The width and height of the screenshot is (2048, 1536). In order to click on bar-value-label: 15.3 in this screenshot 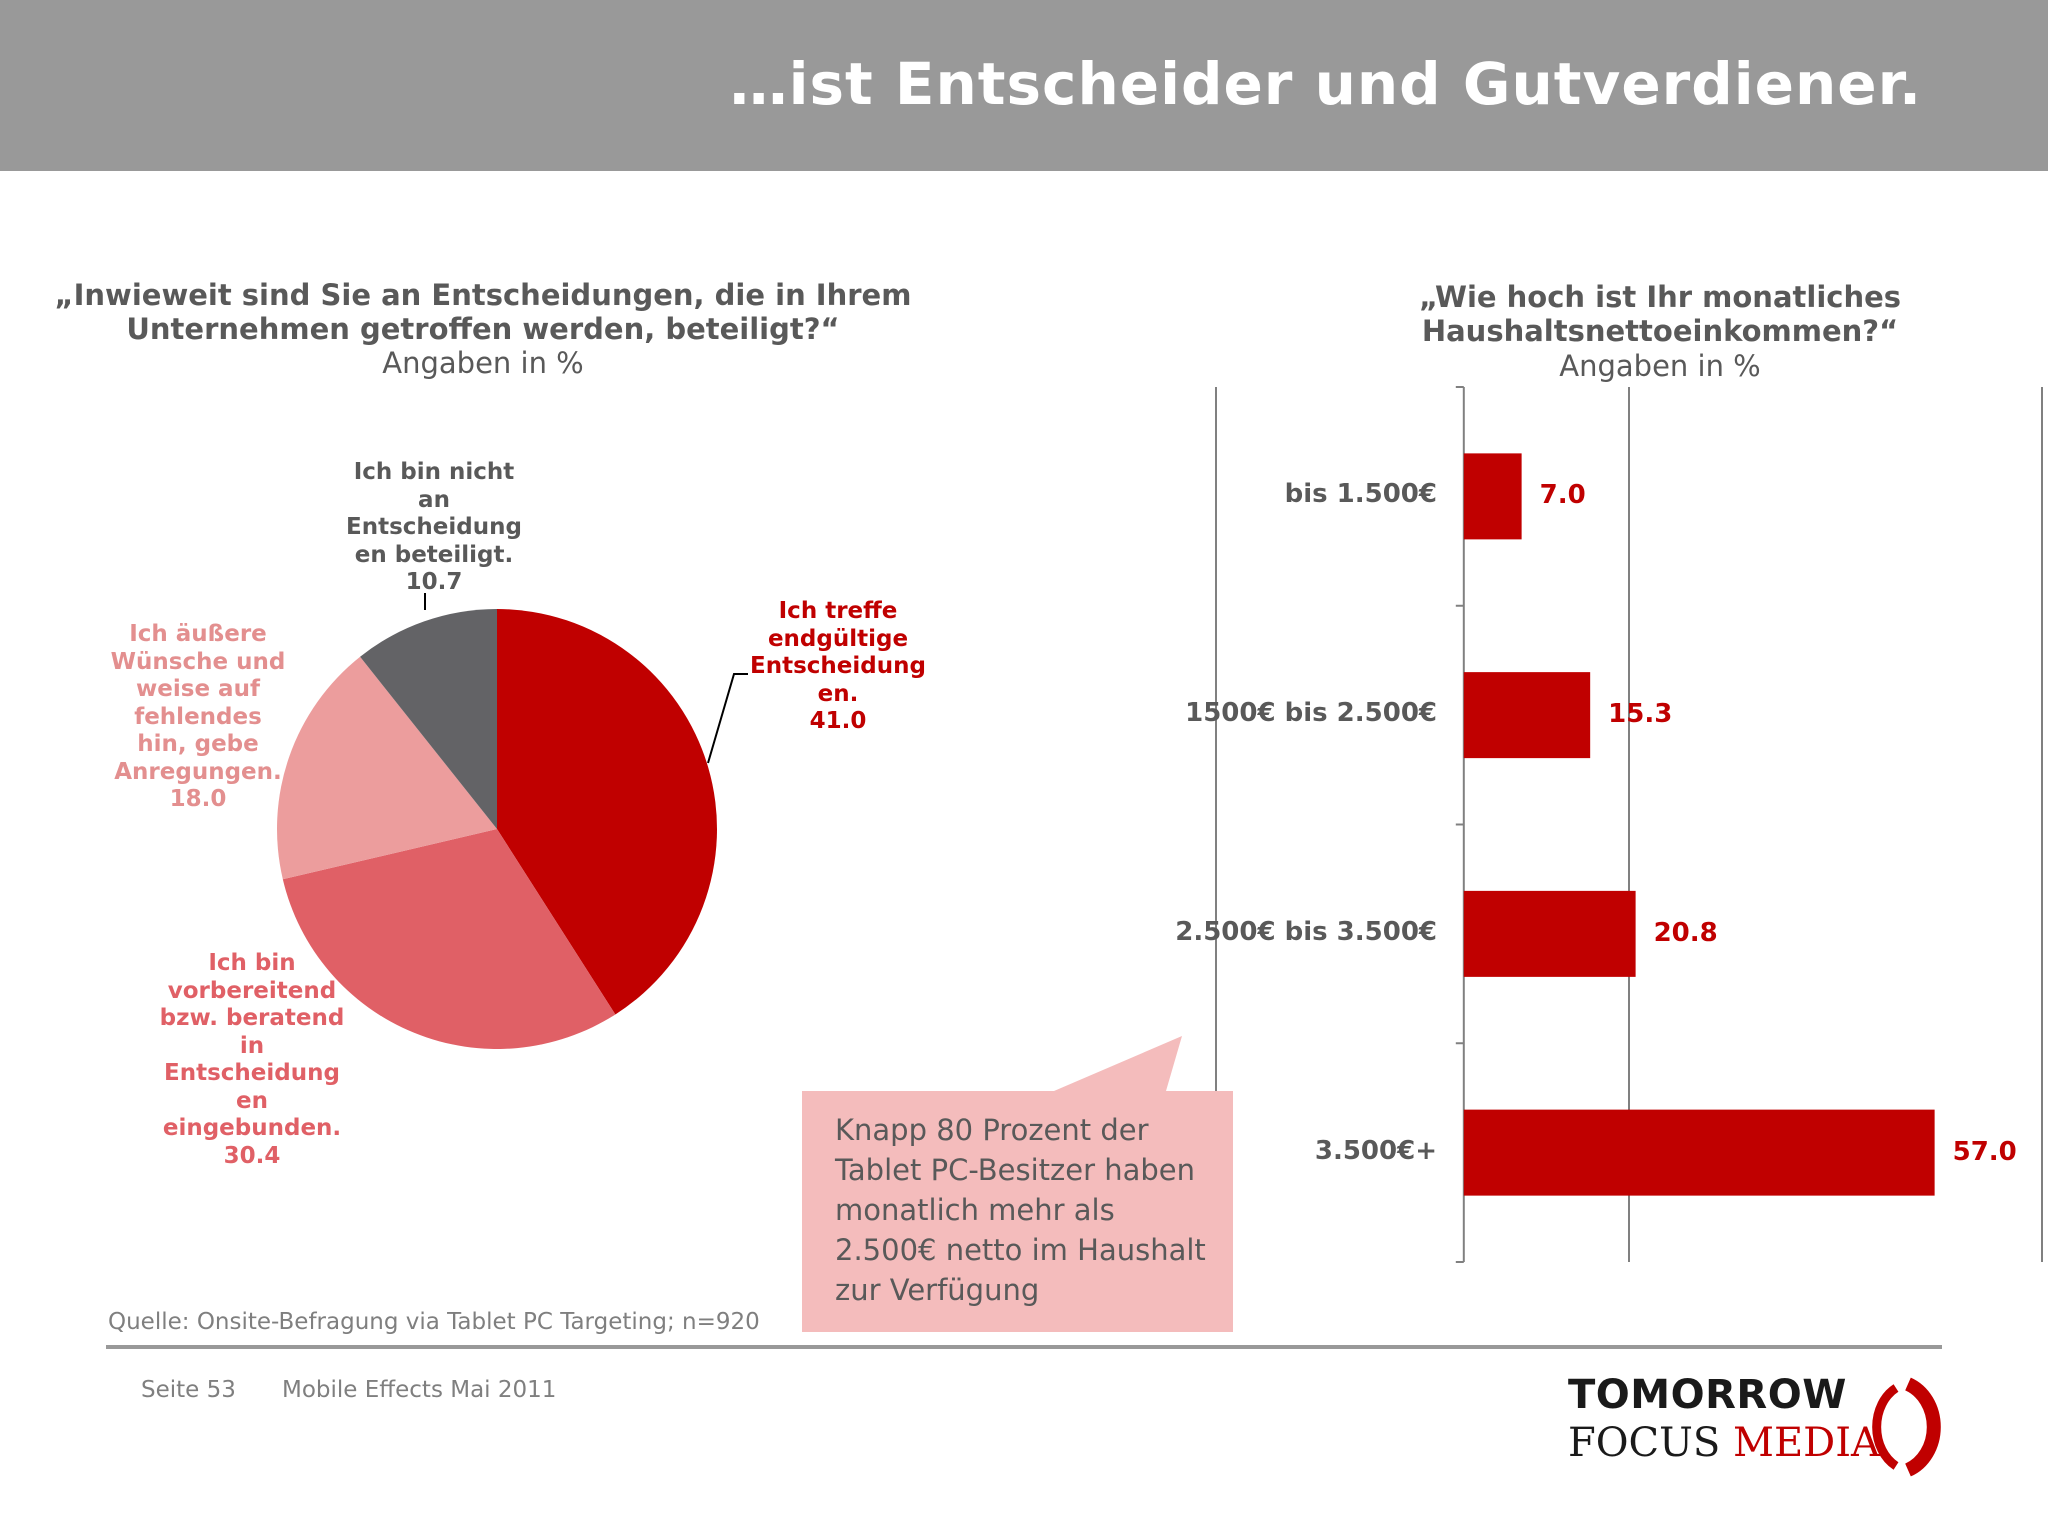, I will do `click(1640, 714)`.